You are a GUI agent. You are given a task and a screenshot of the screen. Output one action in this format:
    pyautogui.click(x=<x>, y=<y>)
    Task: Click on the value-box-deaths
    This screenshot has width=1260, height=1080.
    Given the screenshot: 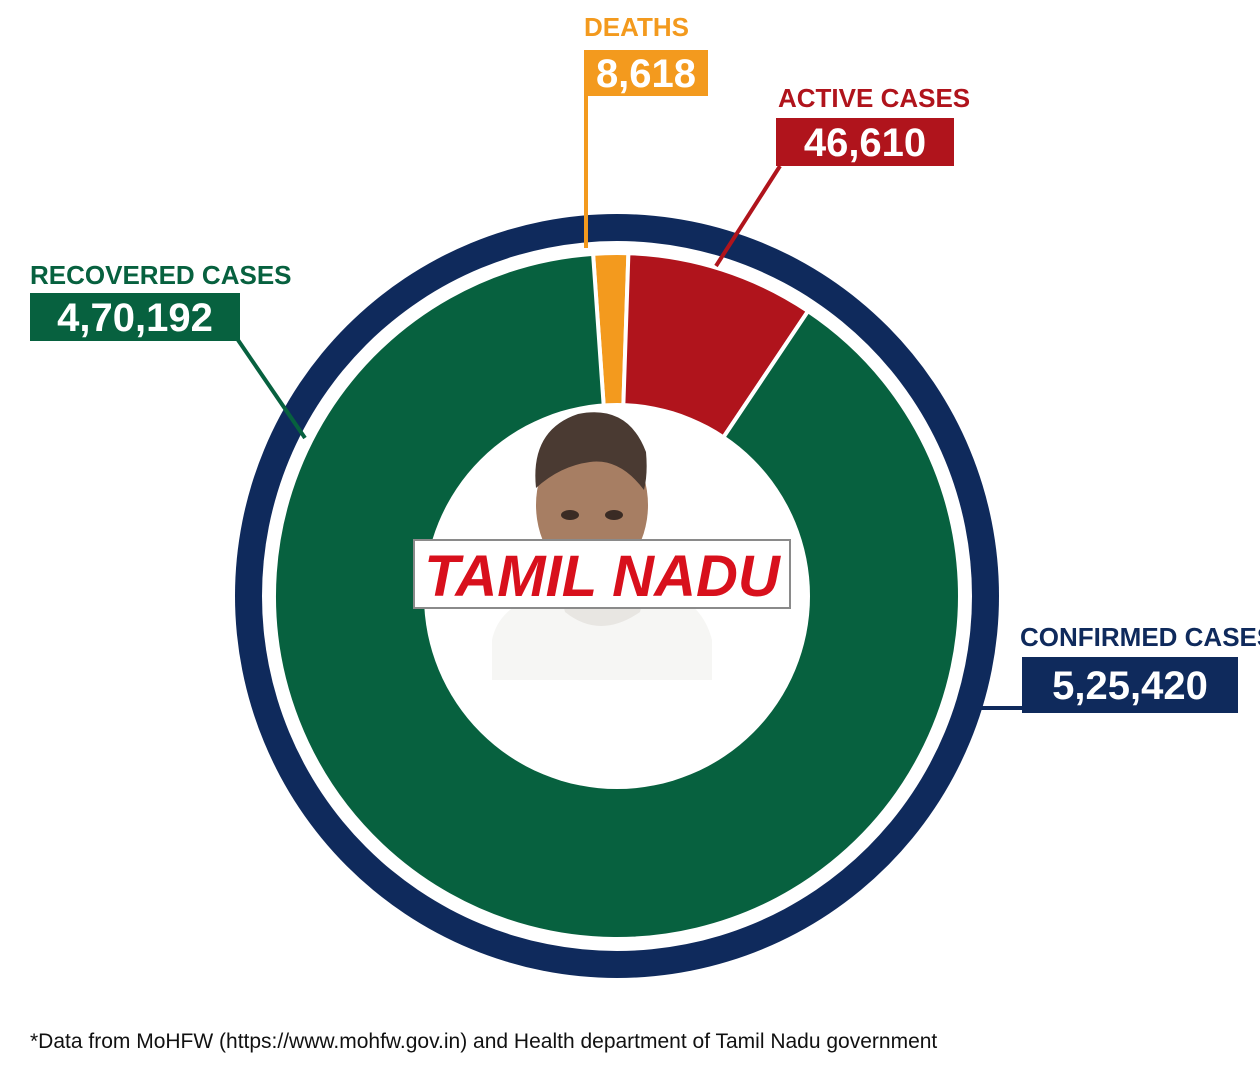 What is the action you would take?
    pyautogui.click(x=646, y=73)
    